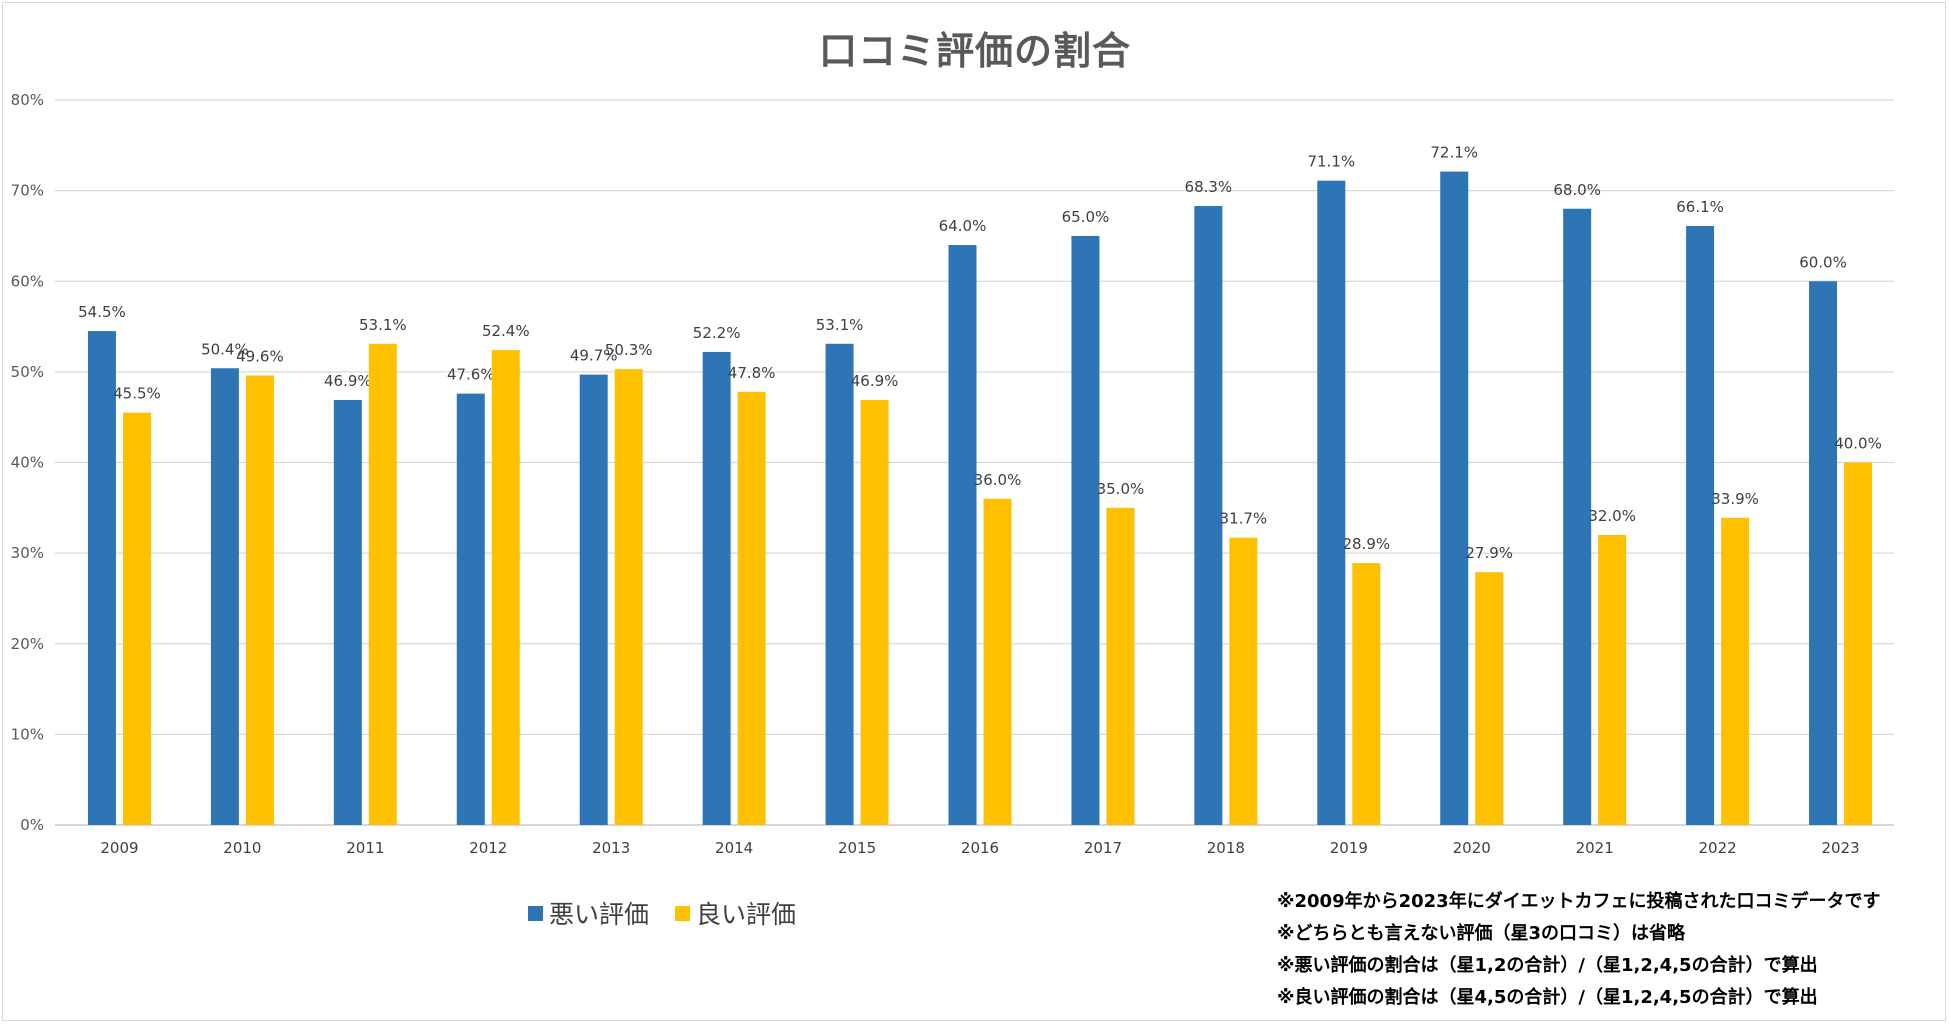 The image size is (1950, 1025). Describe the element at coordinates (599, 914) in the screenshot. I see `legend-label-bad: 悪い評価` at that location.